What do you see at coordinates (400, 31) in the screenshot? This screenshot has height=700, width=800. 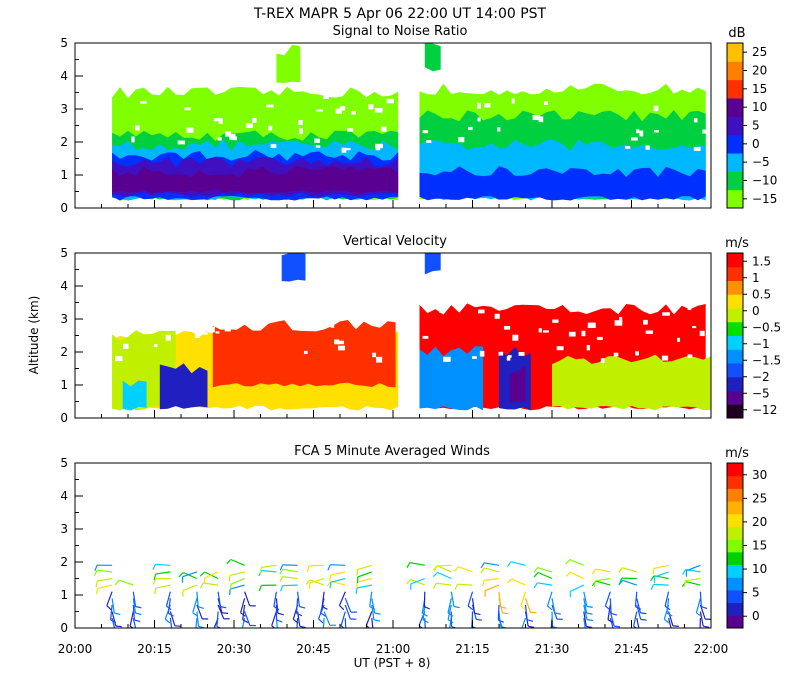 I see `panel-1-title: Signal to Noise Ratio` at bounding box center [400, 31].